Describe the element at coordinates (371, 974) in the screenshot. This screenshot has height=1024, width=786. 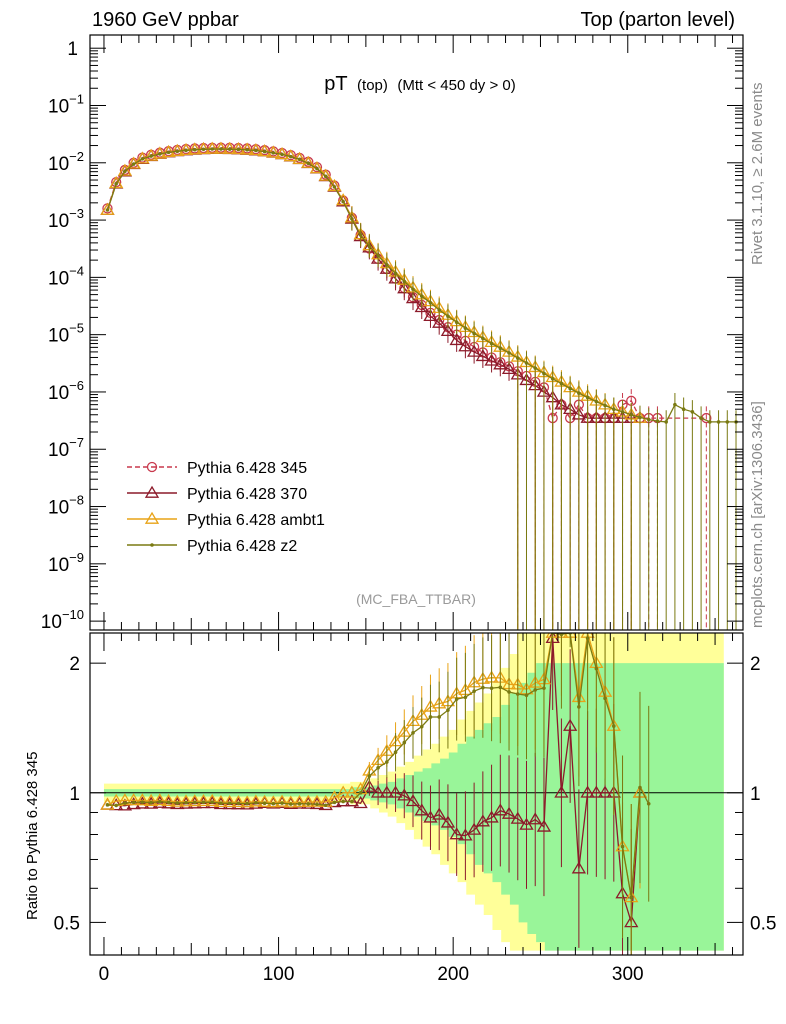
I see `x-tick-labels: 0 100 200 300` at that location.